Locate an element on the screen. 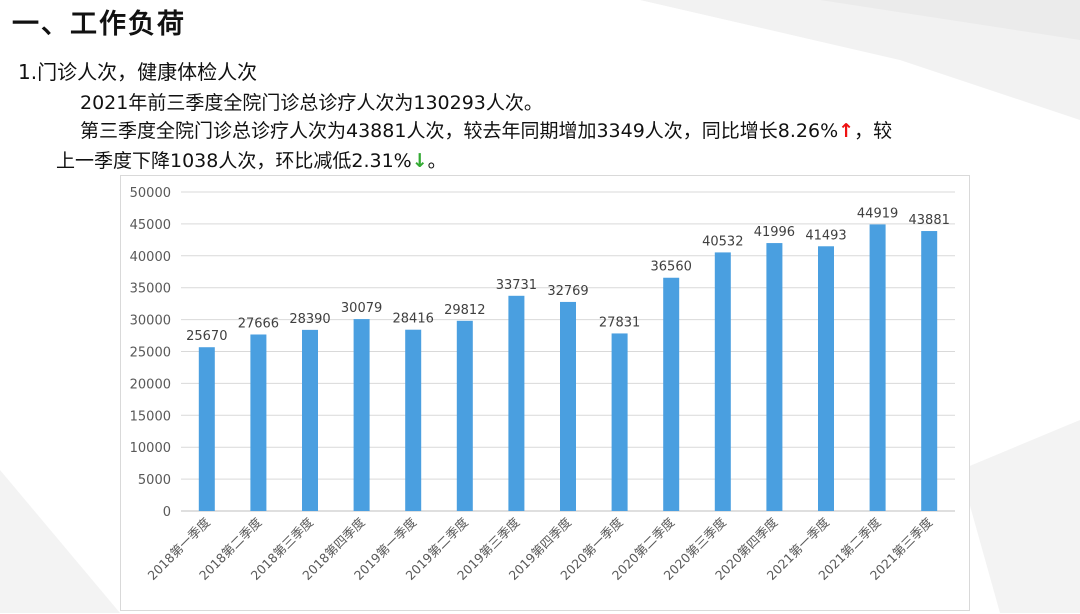  summary-line-1-text: 2021年前三季度全院门诊总诊疗人次为130293人次。 is located at coordinates (311, 103).